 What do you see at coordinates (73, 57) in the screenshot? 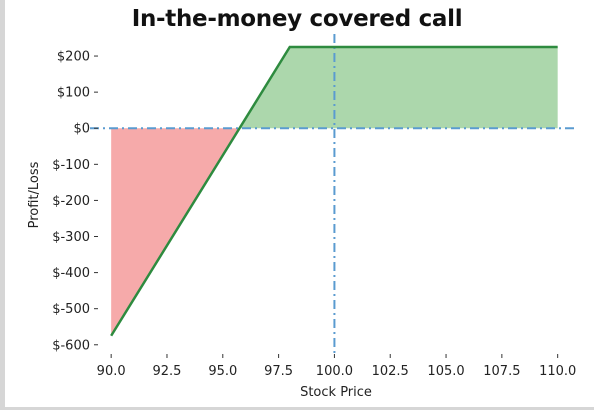
I see `y-tick-label: $200` at bounding box center [73, 57].